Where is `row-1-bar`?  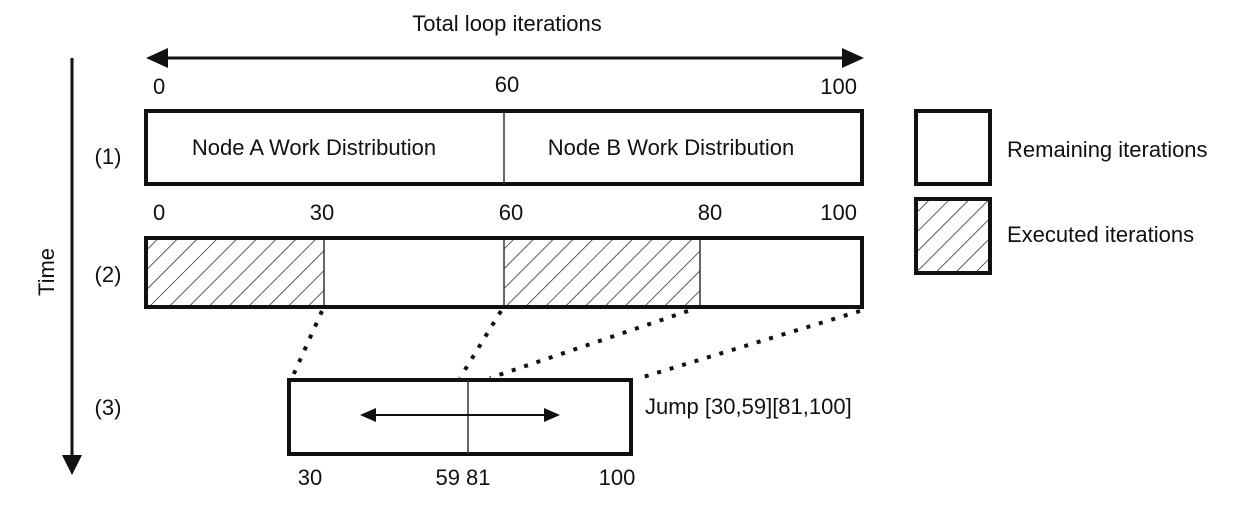 row-1-bar is located at coordinates (504, 147).